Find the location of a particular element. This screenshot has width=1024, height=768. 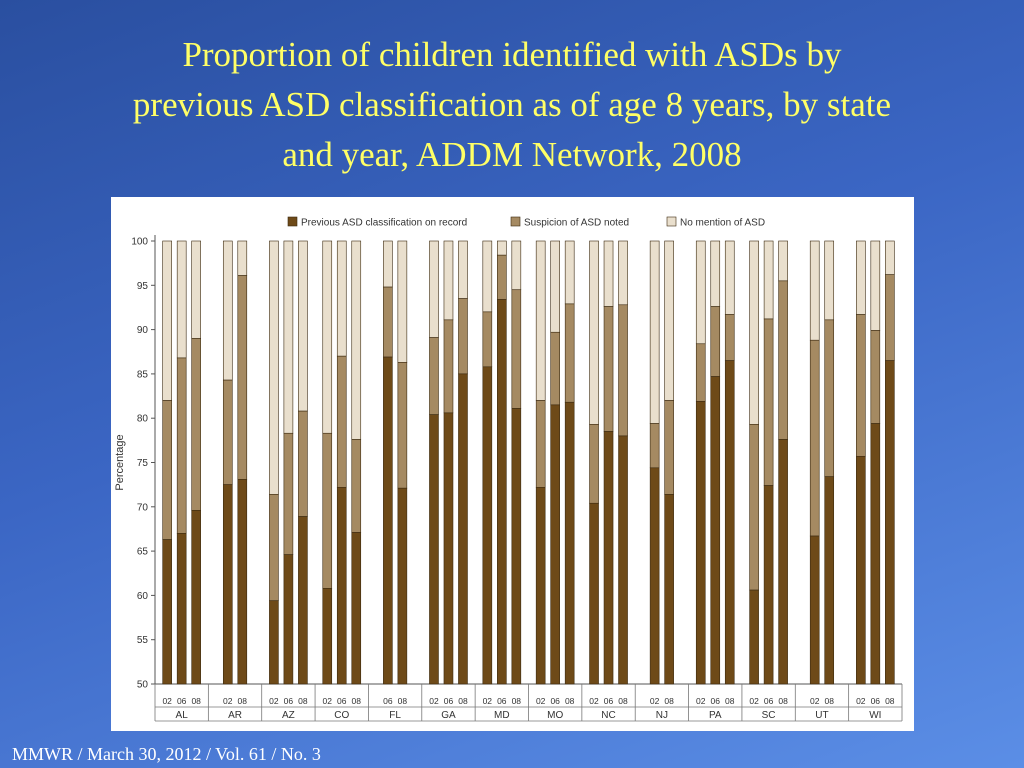

state-label: MO is located at coordinates (555, 715).